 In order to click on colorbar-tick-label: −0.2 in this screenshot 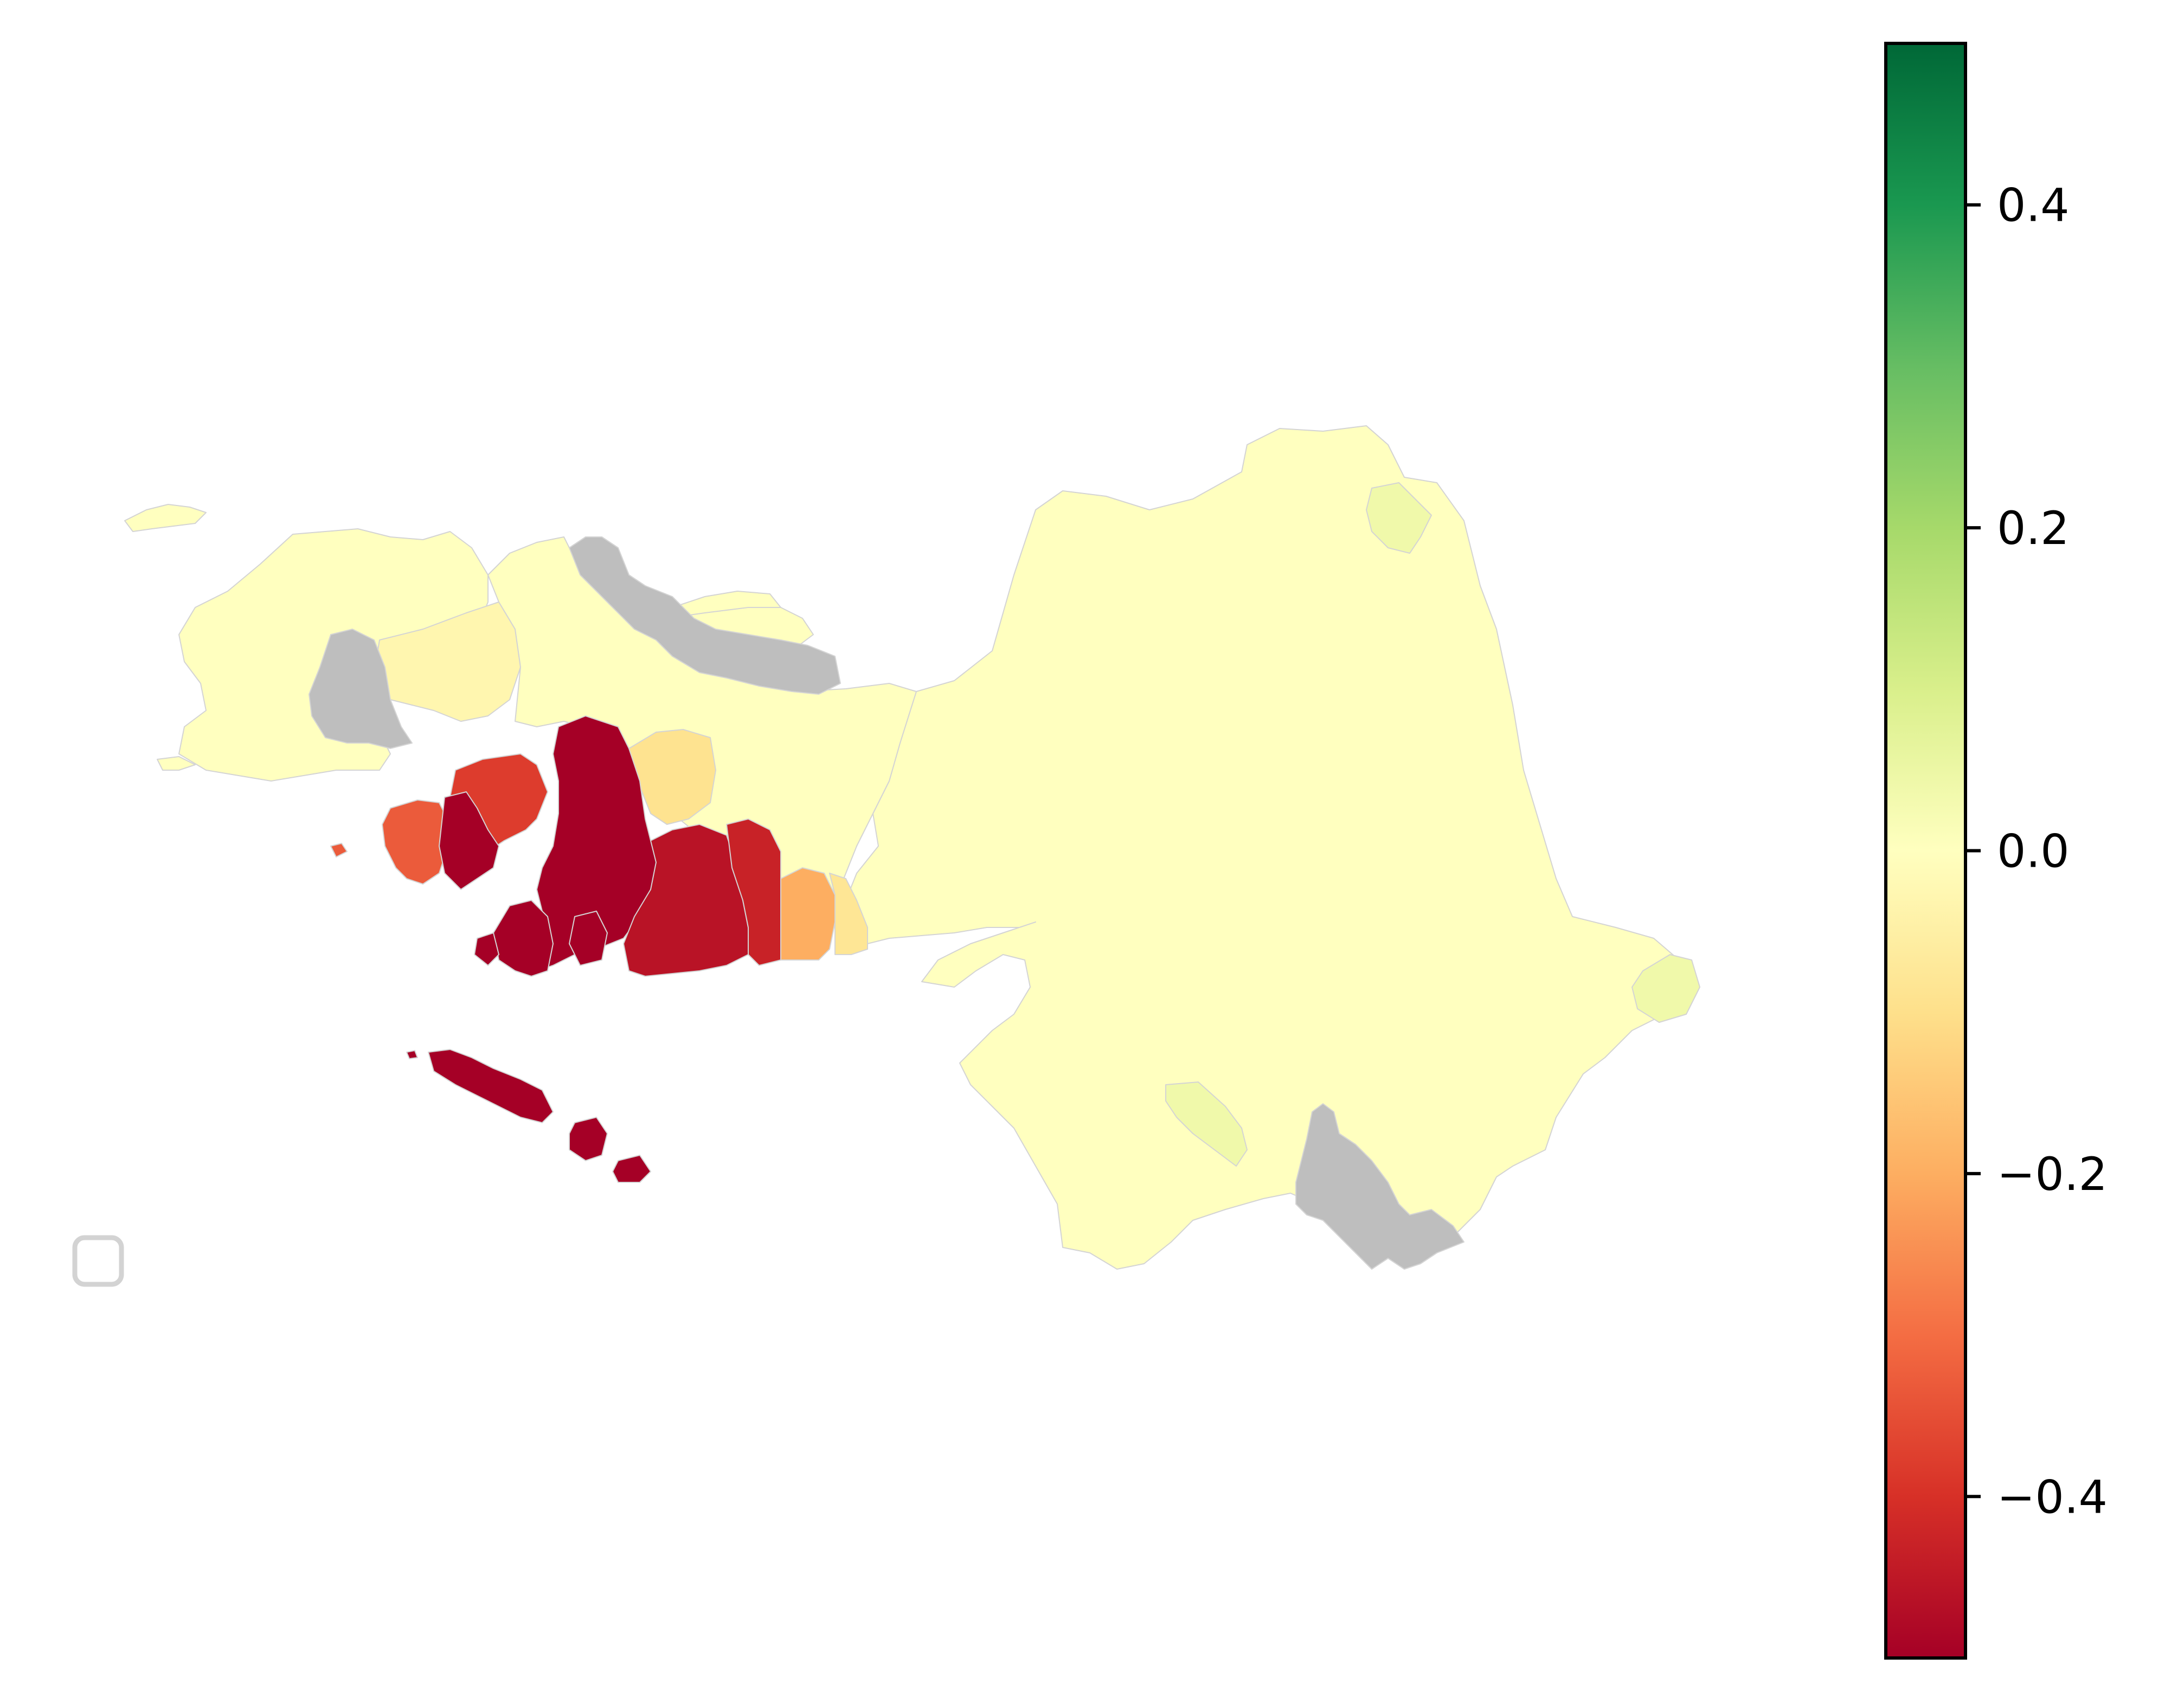, I will do `click(2053, 1174)`.